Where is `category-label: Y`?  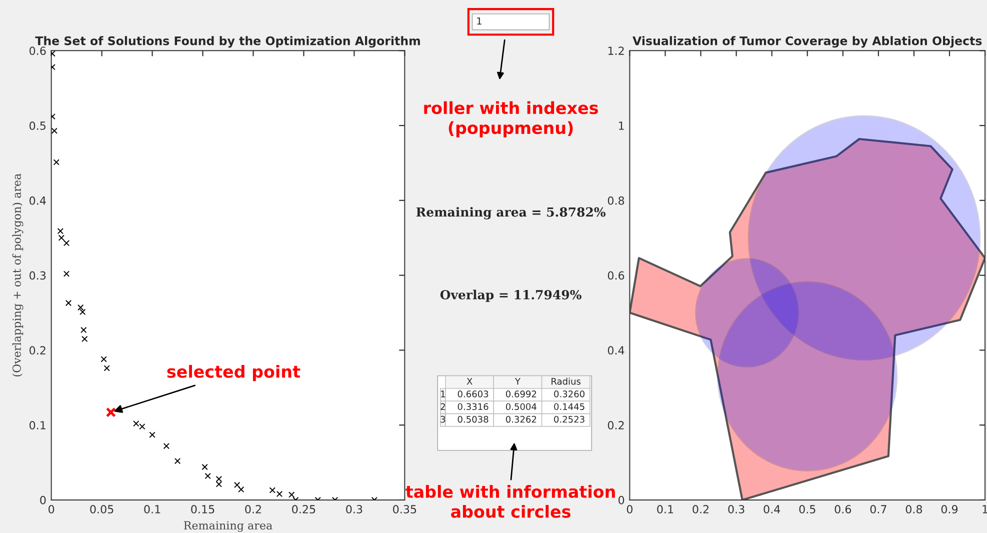
category-label: Y is located at coordinates (517, 381).